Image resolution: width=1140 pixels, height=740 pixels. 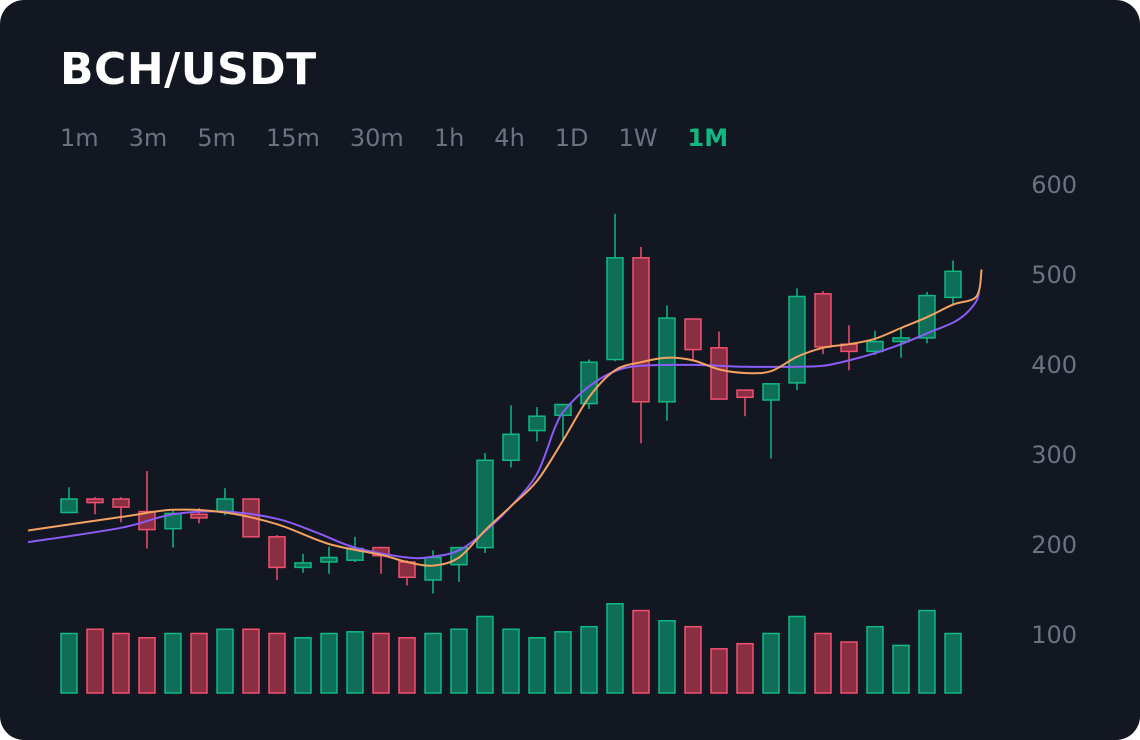 I want to click on timeframe-tab-1w: 1W, so click(x=638, y=138).